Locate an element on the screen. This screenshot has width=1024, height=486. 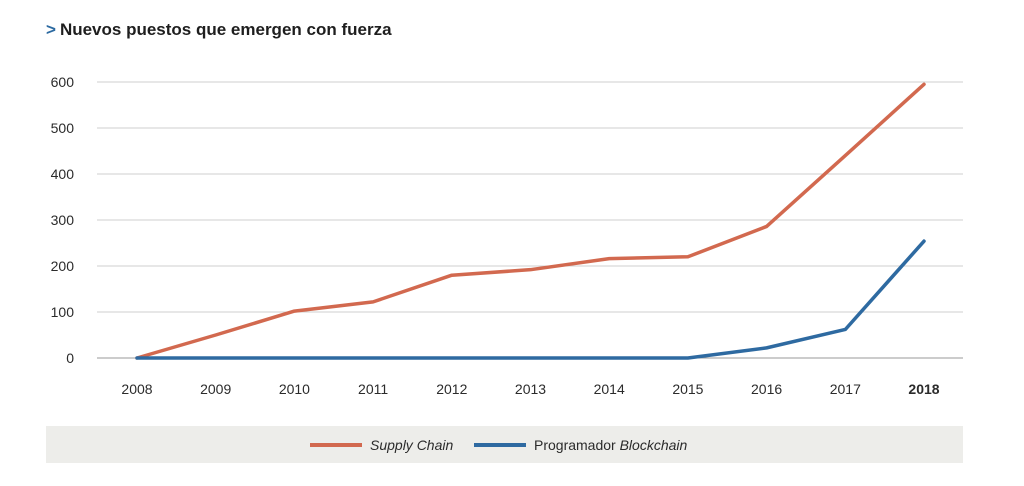
legend: Supply Chain Programador Blockchain is located at coordinates (504, 444).